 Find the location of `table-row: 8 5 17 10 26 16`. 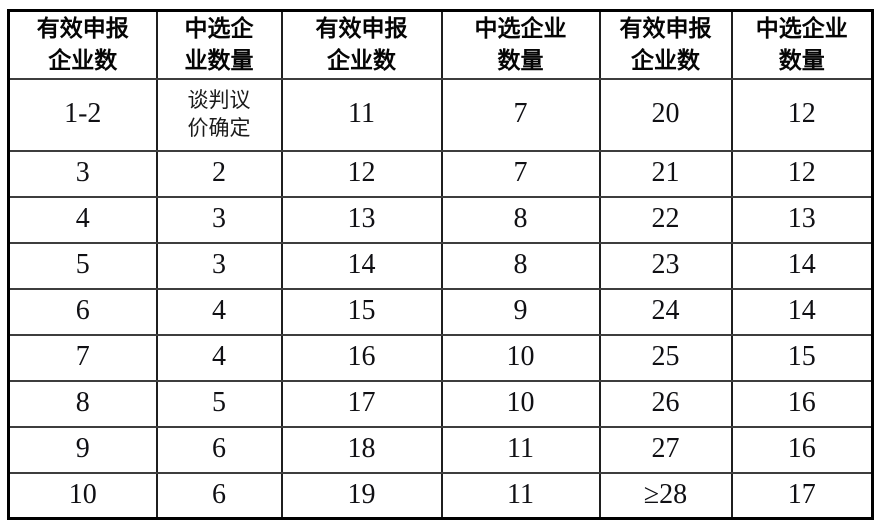

table-row: 8 5 17 10 26 16 is located at coordinates (440, 403).